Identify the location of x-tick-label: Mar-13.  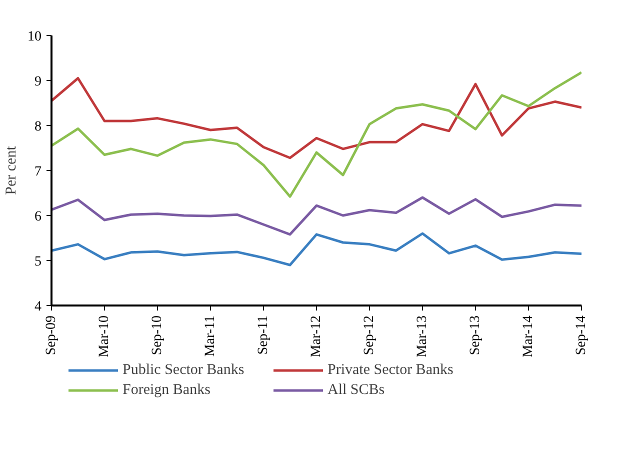
(422, 336).